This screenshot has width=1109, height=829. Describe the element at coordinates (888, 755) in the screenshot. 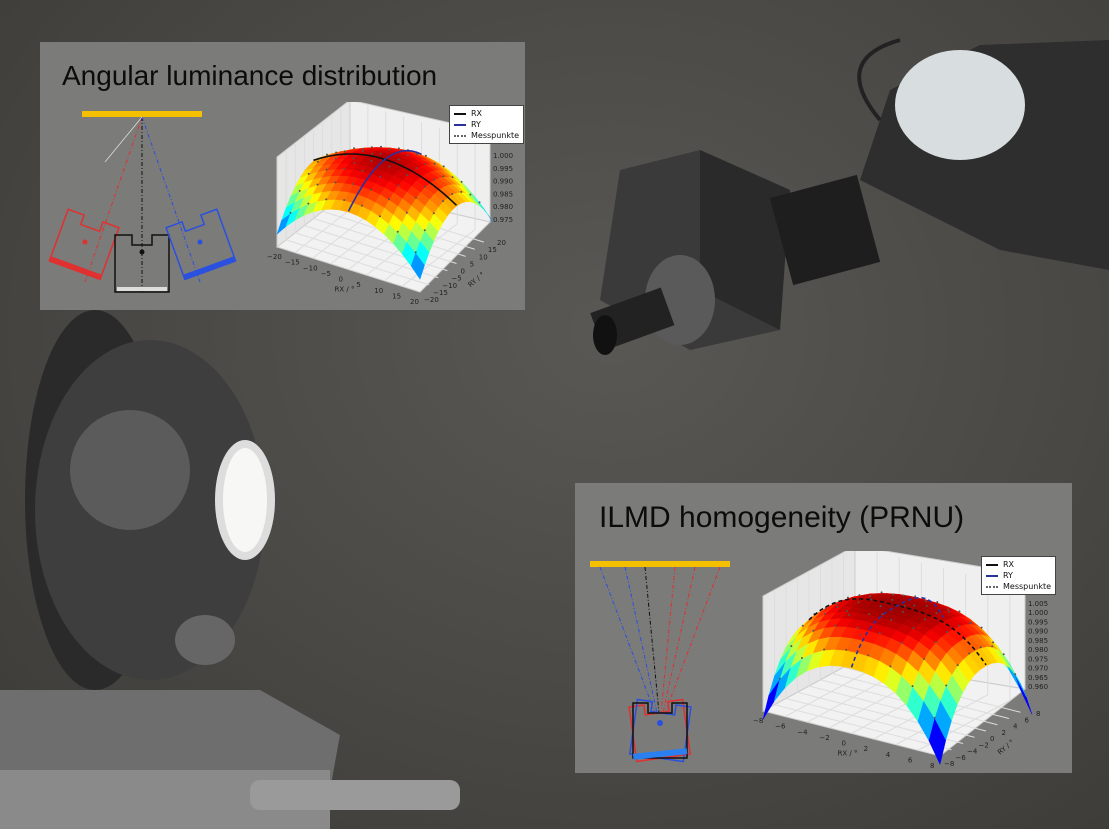

I see `x-tick-label: 4` at that location.